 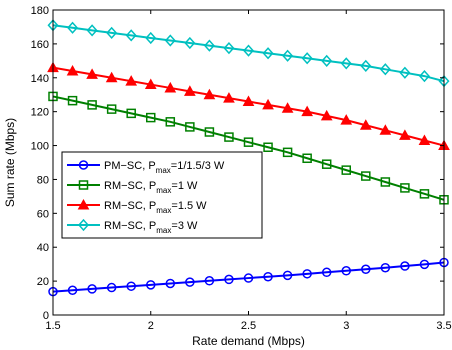 What do you see at coordinates (43, 282) in the screenshot?
I see `y-tick-label: 20` at bounding box center [43, 282].